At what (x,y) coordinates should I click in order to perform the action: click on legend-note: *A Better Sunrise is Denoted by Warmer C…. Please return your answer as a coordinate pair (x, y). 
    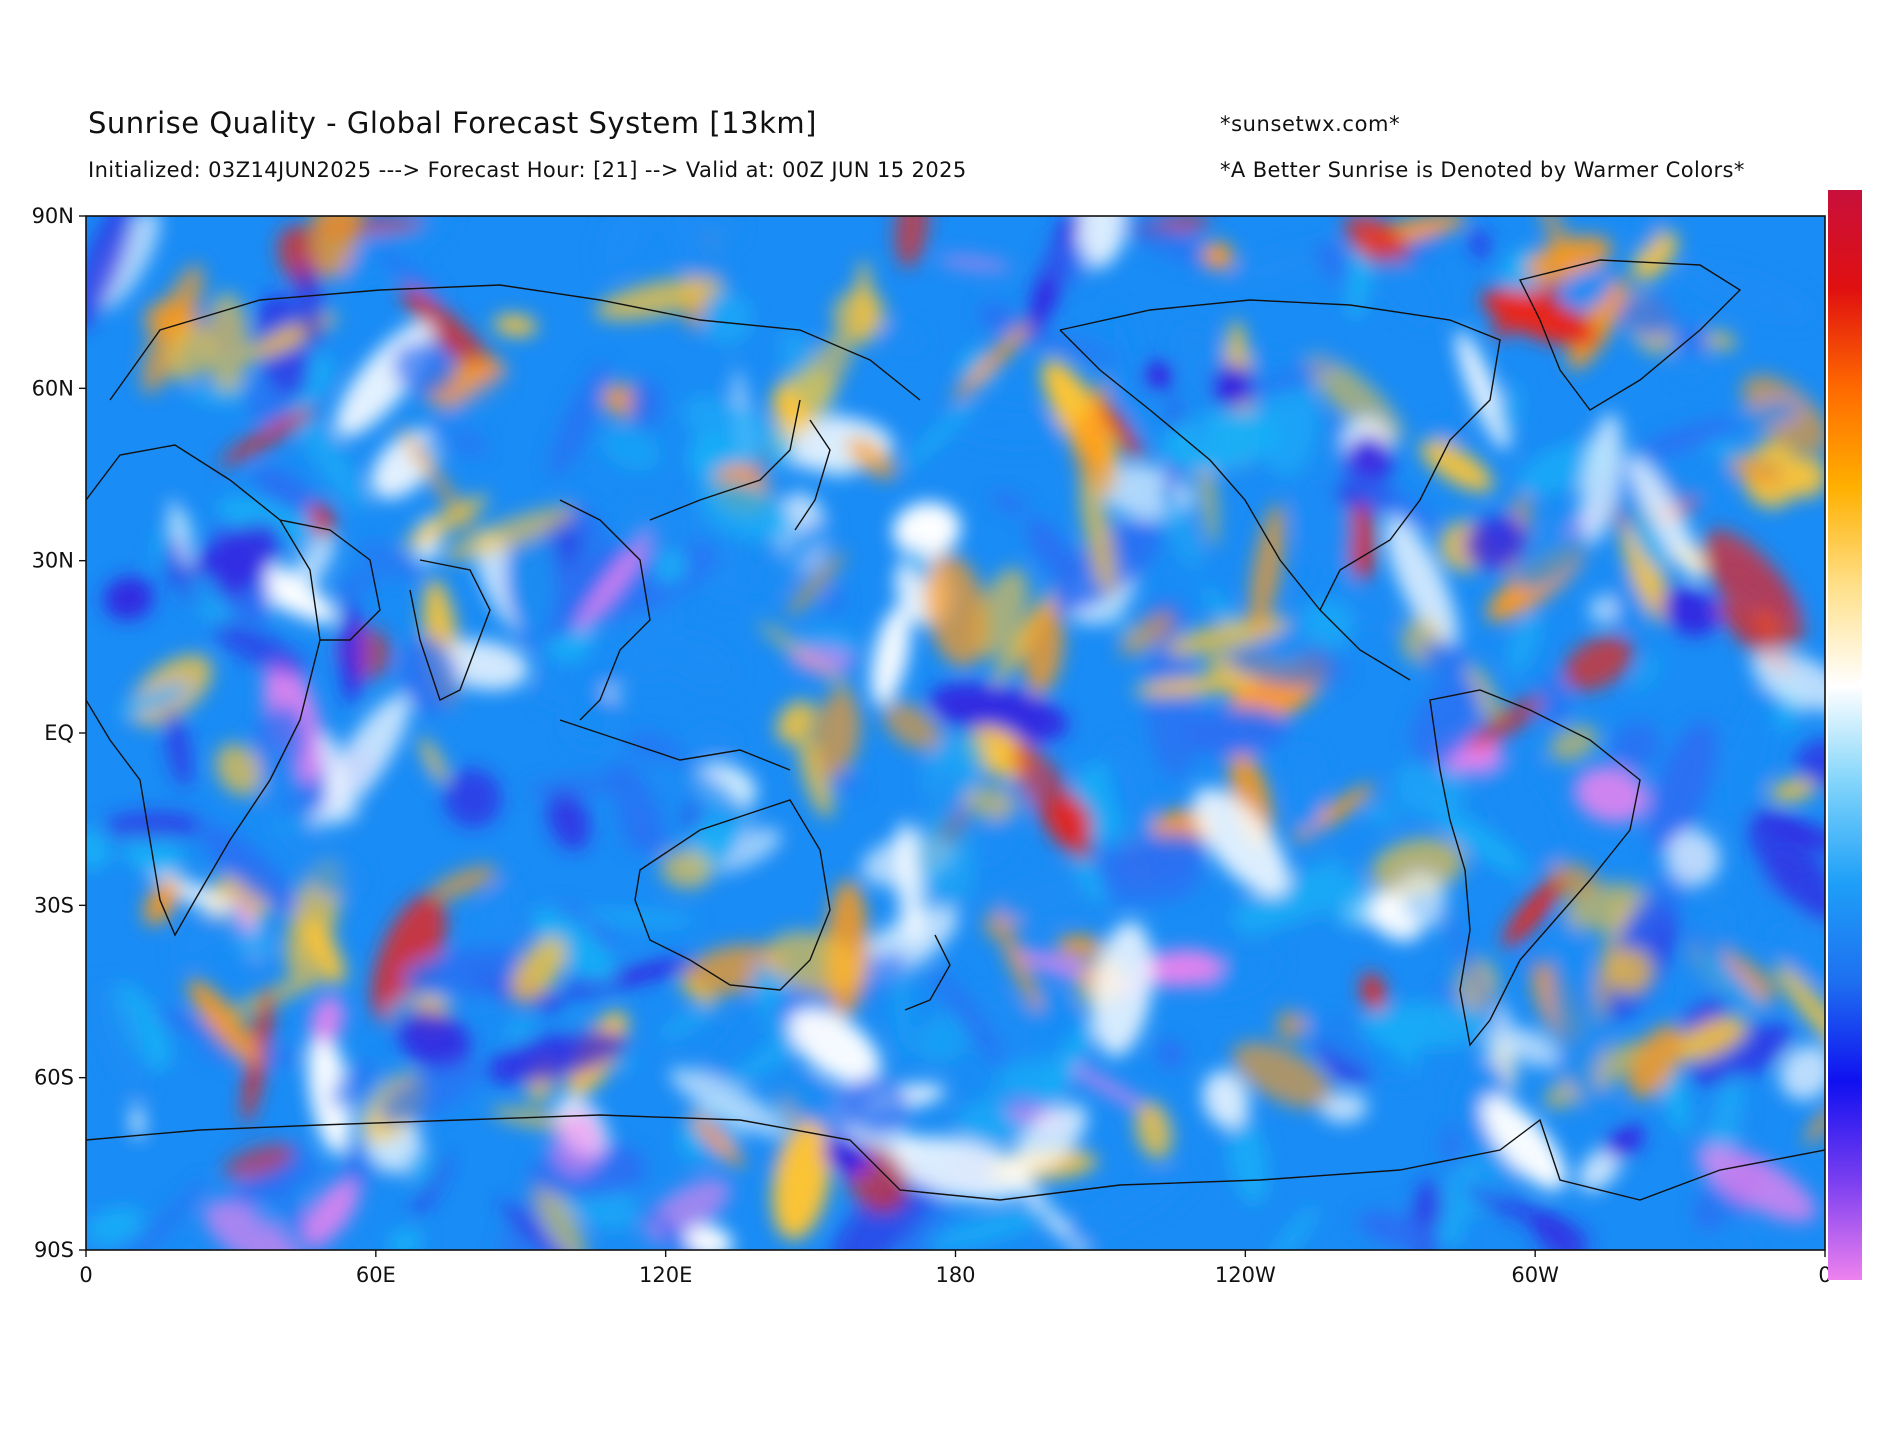
    Looking at the image, I should click on (1482, 170).